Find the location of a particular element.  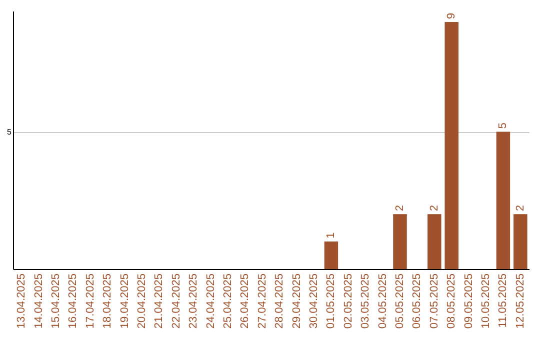

data-label: 5 is located at coordinates (503, 125).